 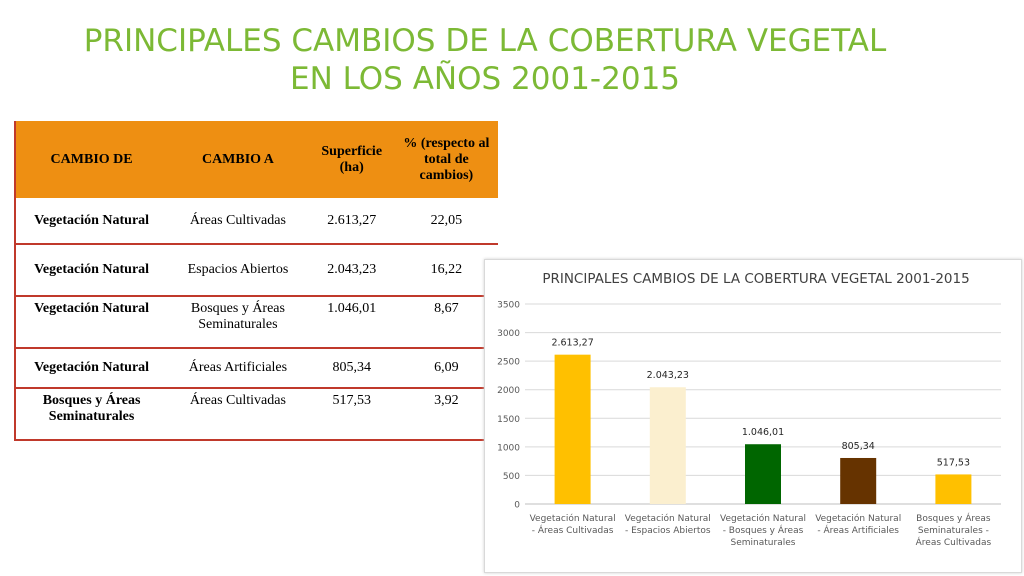 What do you see at coordinates (238, 322) in the screenshot?
I see `cell-cambio-a: Bosques y Áreas Seminaturales` at bounding box center [238, 322].